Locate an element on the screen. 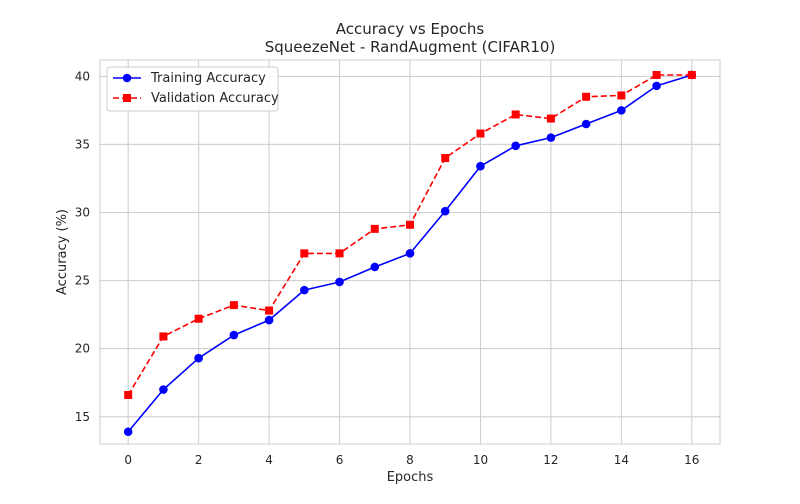 This screenshot has width=800, height=504. x-tick-label: 0 is located at coordinates (128, 460).